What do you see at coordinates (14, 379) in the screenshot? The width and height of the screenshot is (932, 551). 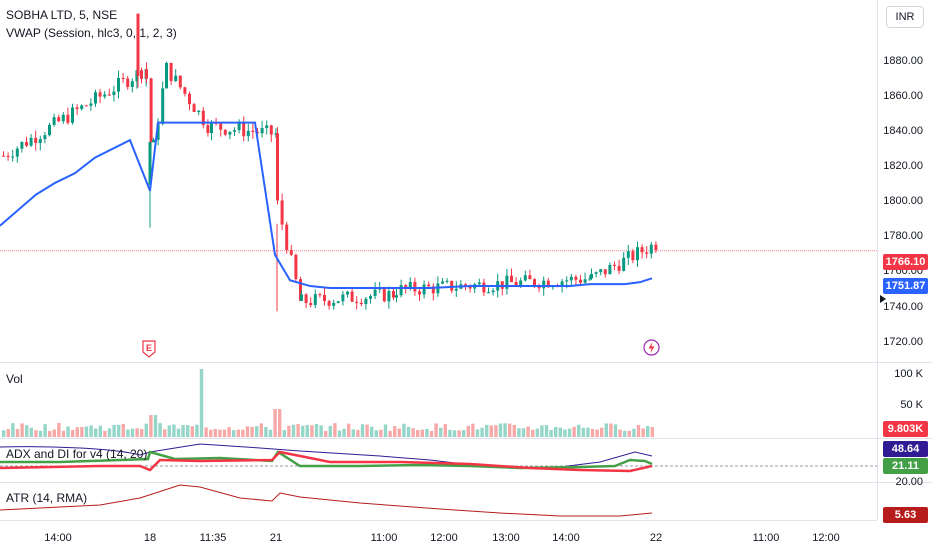 I see `volume-legend: Vol` at bounding box center [14, 379].